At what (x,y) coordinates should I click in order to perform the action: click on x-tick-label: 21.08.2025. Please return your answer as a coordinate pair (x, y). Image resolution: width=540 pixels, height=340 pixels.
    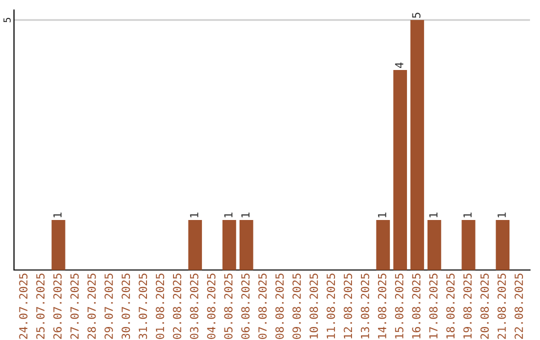
    Looking at the image, I should click on (502, 306).